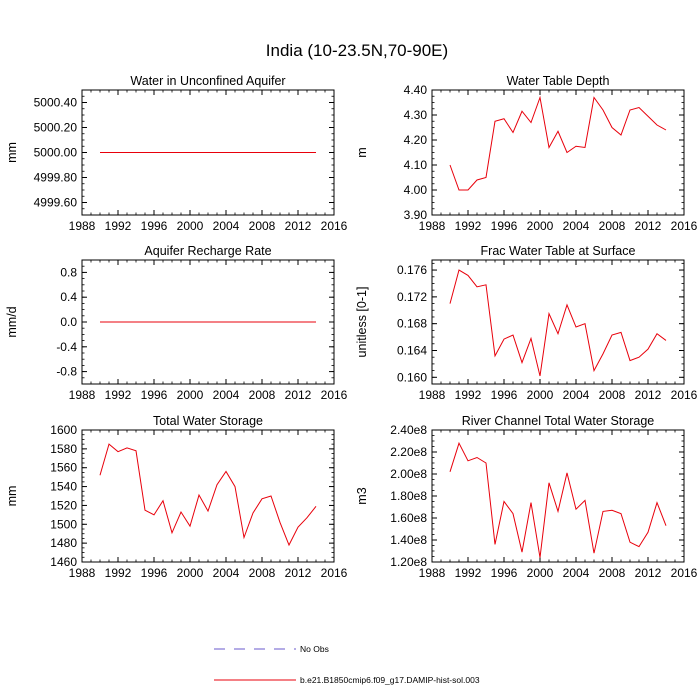 The height and width of the screenshot is (700, 700). Describe the element at coordinates (207, 251) in the screenshot. I see `panel-title: Aquifer Recharge Rate` at that location.